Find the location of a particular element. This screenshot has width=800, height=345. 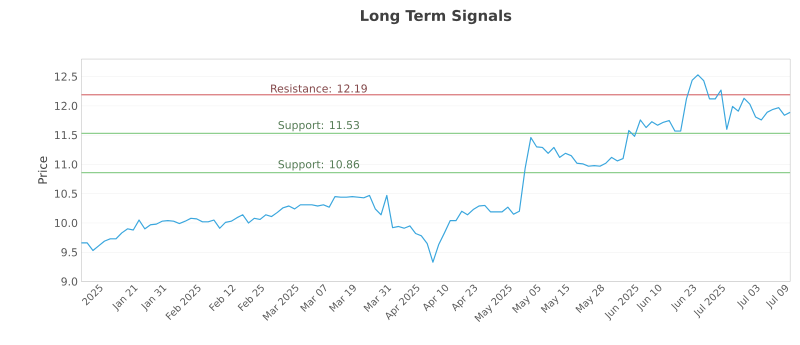

x-tick-label: Mar 31 is located at coordinates (377, 298).